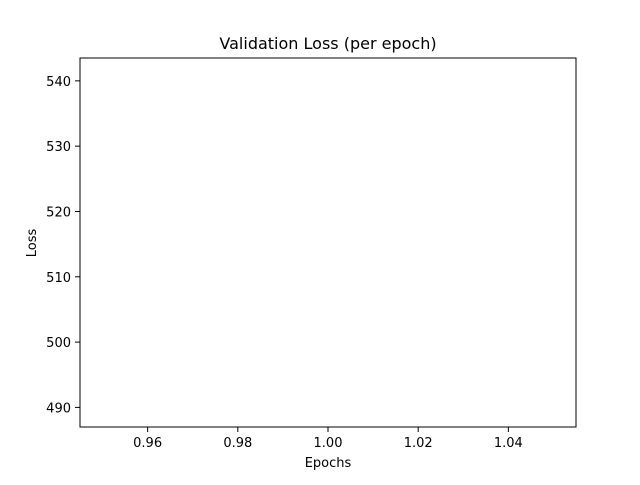 This screenshot has width=640, height=485. What do you see at coordinates (58, 278) in the screenshot?
I see `y-tick-label: 510` at bounding box center [58, 278].